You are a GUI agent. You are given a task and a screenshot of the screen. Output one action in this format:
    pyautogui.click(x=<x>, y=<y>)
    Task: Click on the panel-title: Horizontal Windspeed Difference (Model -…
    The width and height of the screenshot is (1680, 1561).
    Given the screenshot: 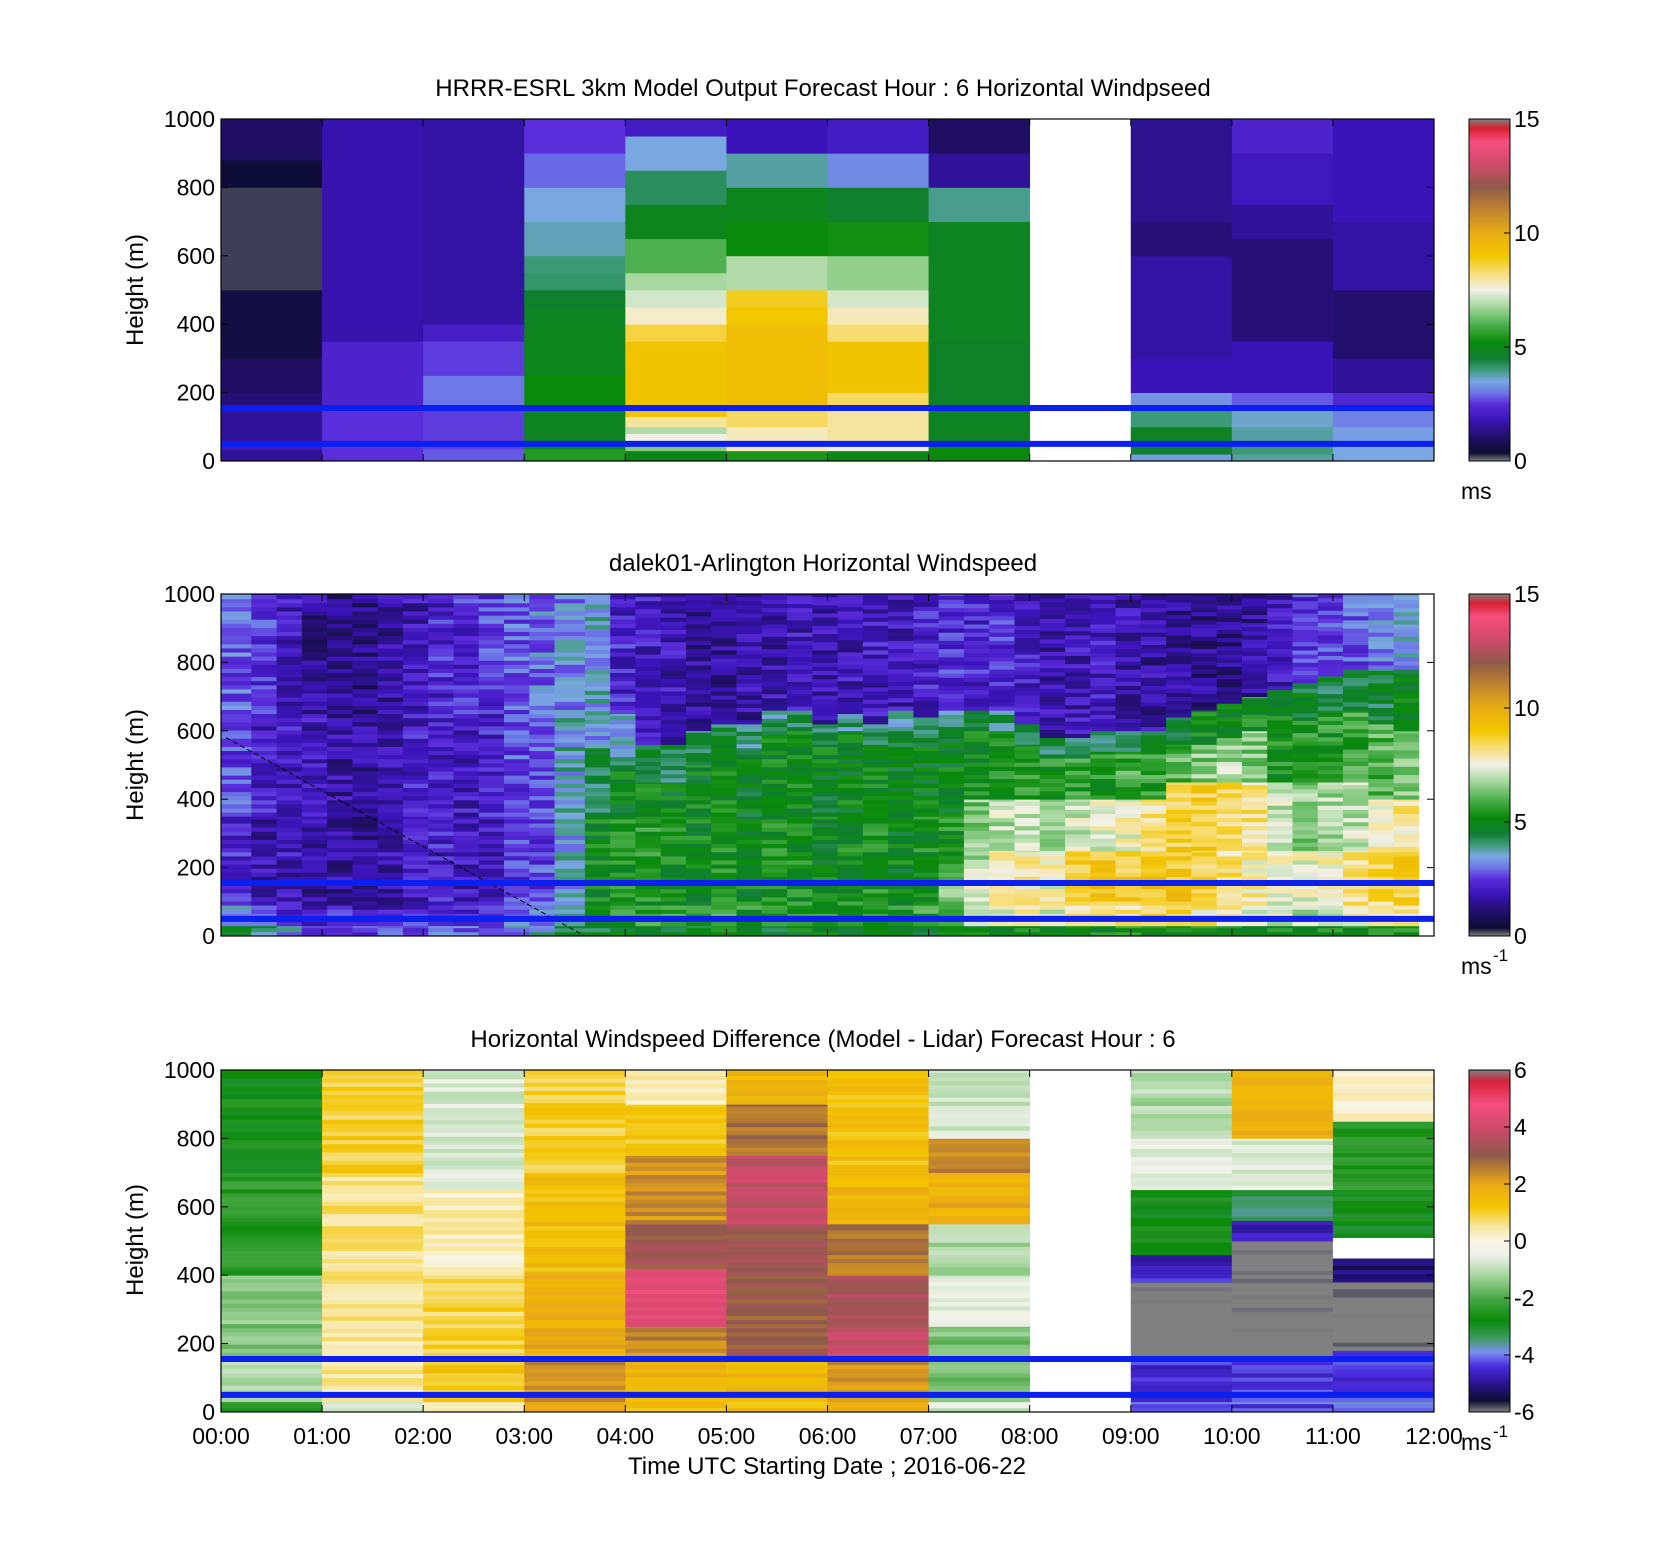 What is the action you would take?
    pyautogui.click(x=822, y=1039)
    